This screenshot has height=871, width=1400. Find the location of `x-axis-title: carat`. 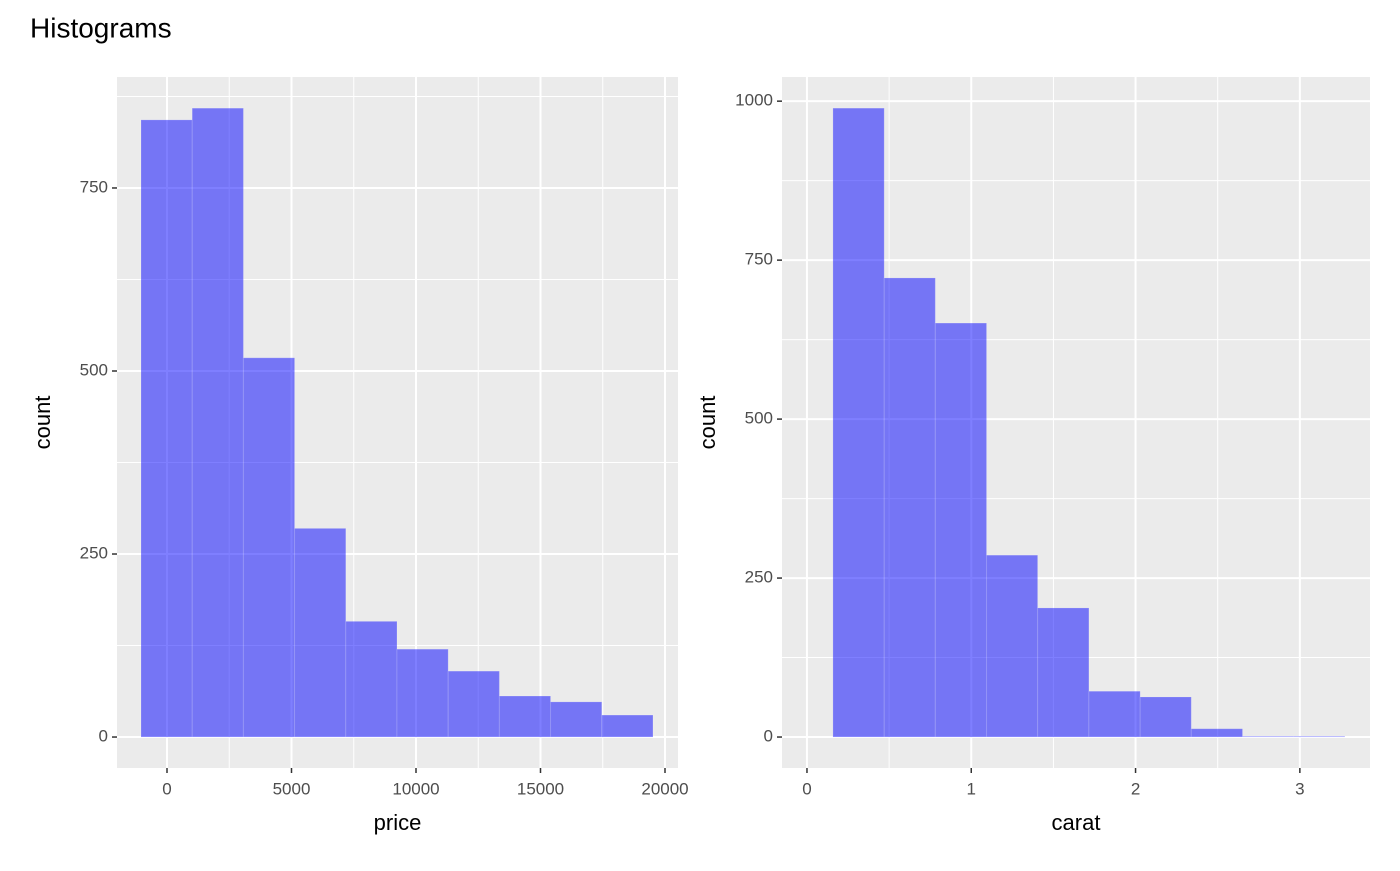

x-axis-title: carat is located at coordinates (1076, 822).